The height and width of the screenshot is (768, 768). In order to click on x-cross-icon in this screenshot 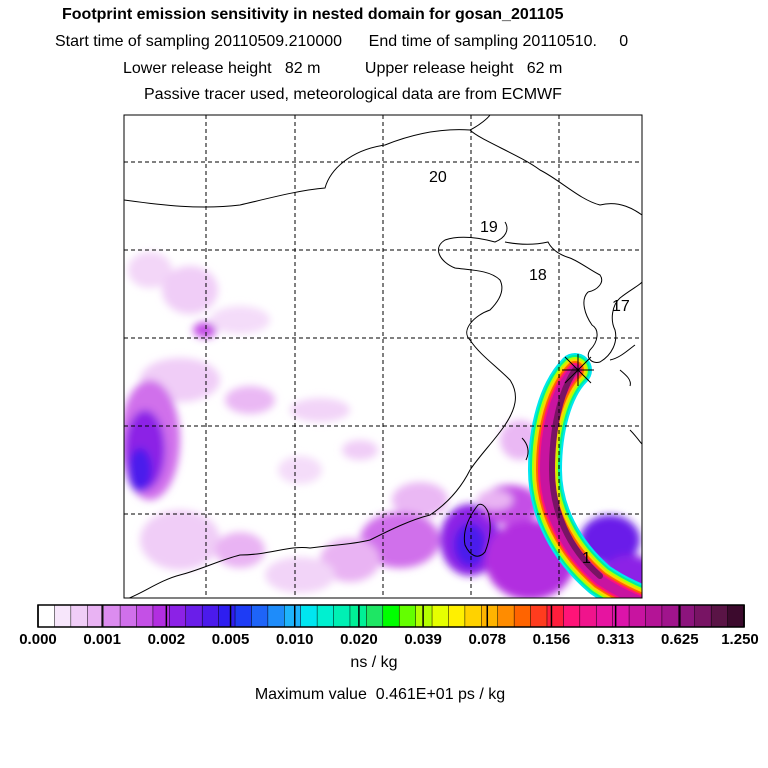, I will do `click(578, 370)`.